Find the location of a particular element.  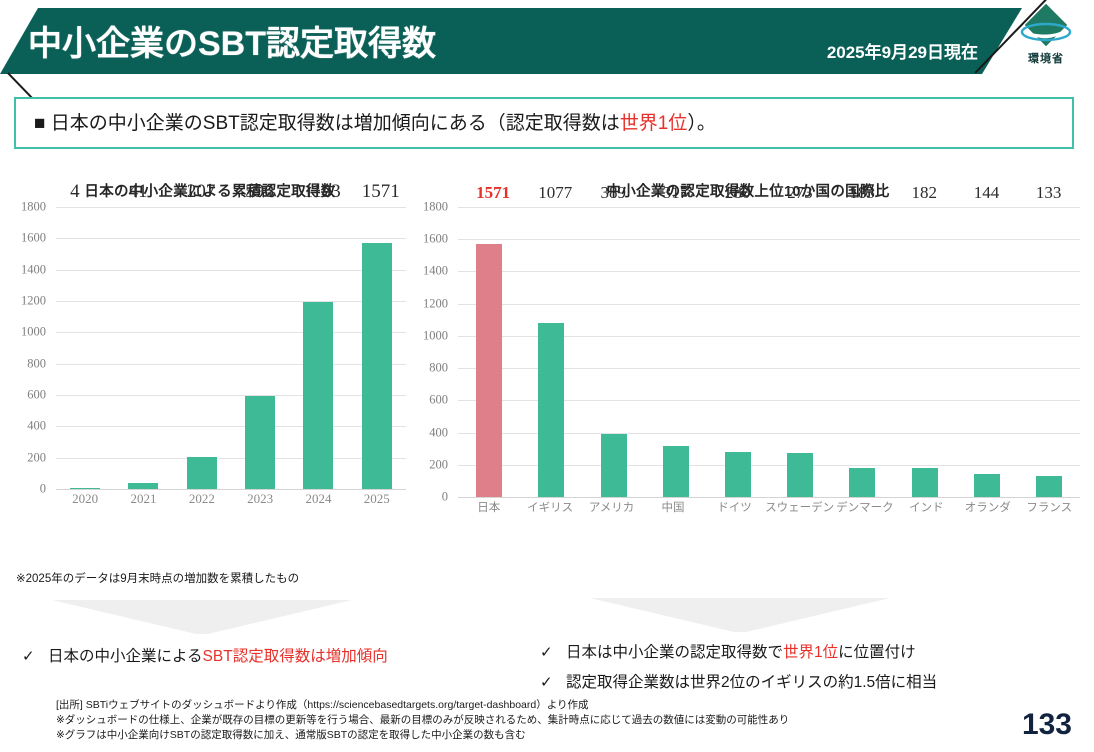

chart-left-title: 日本の中小企業による累積認定取得数 is located at coordinates (210, 192).